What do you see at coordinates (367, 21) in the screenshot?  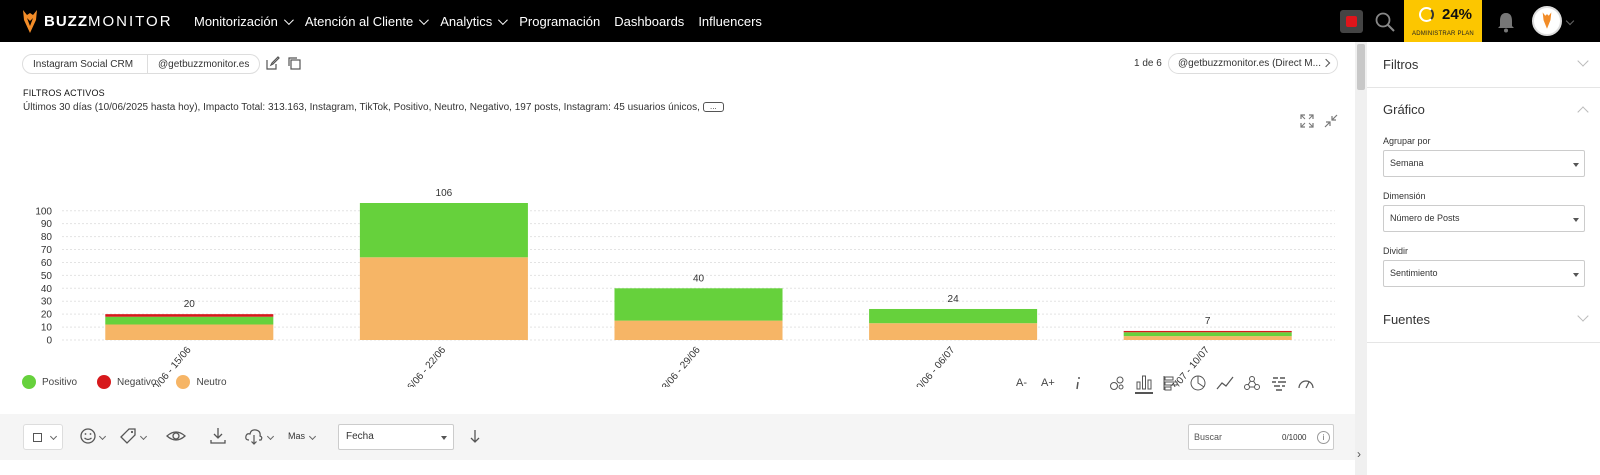 I see `nav-atencion-cliente: Atención al Cliente` at bounding box center [367, 21].